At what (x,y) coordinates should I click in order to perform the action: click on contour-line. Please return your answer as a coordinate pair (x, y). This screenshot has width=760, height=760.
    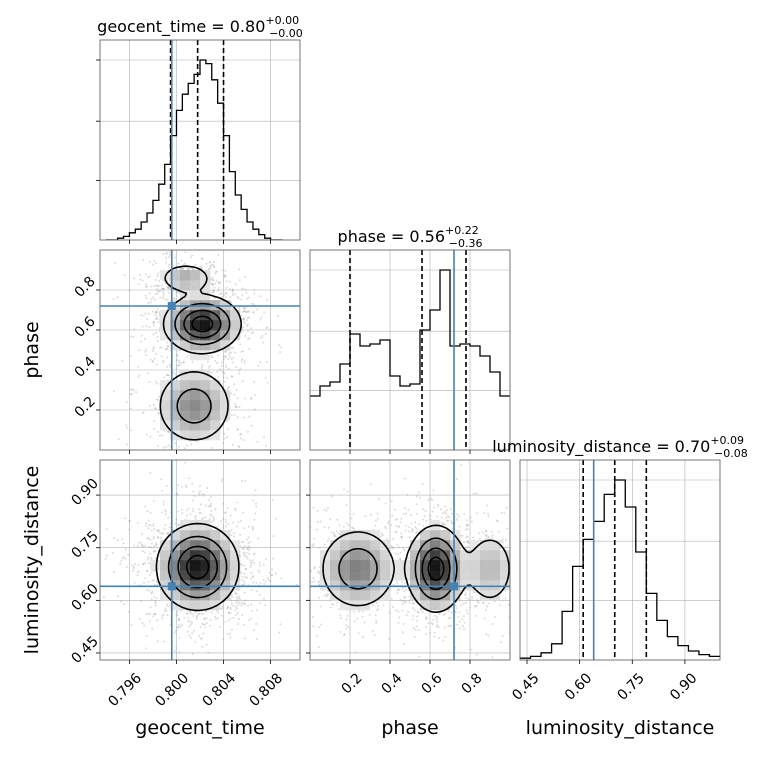
    Looking at the image, I should click on (197, 567).